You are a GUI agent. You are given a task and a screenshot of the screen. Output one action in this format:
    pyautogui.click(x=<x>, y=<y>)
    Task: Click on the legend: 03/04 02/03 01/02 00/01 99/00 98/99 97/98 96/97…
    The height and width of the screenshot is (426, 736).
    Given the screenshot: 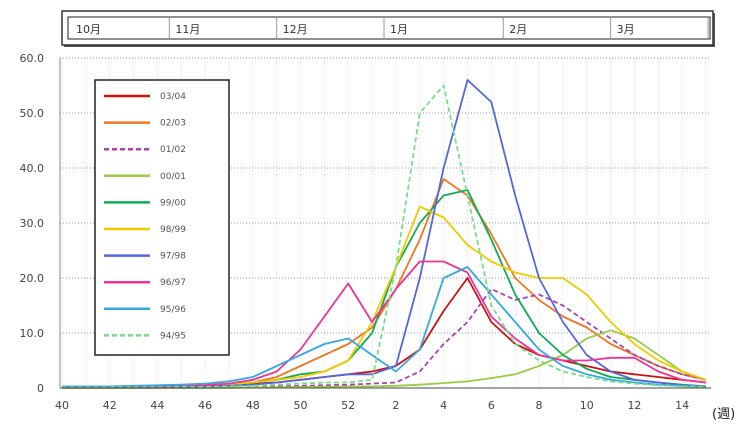 What is the action you would take?
    pyautogui.click(x=162, y=217)
    